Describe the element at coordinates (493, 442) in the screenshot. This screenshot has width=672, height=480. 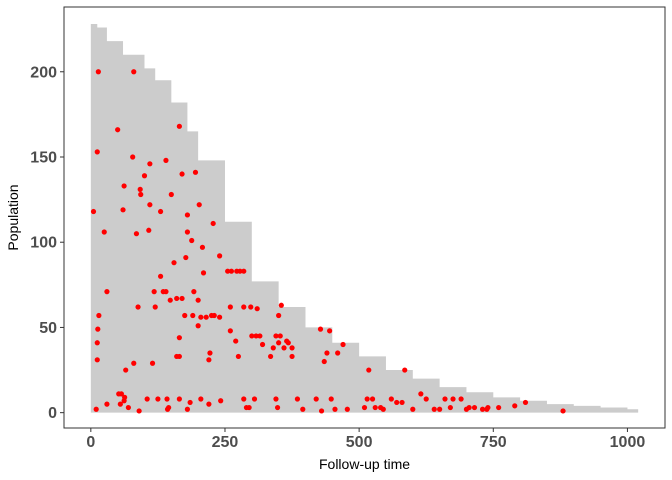
I see `x-tick-label: 750` at that location.